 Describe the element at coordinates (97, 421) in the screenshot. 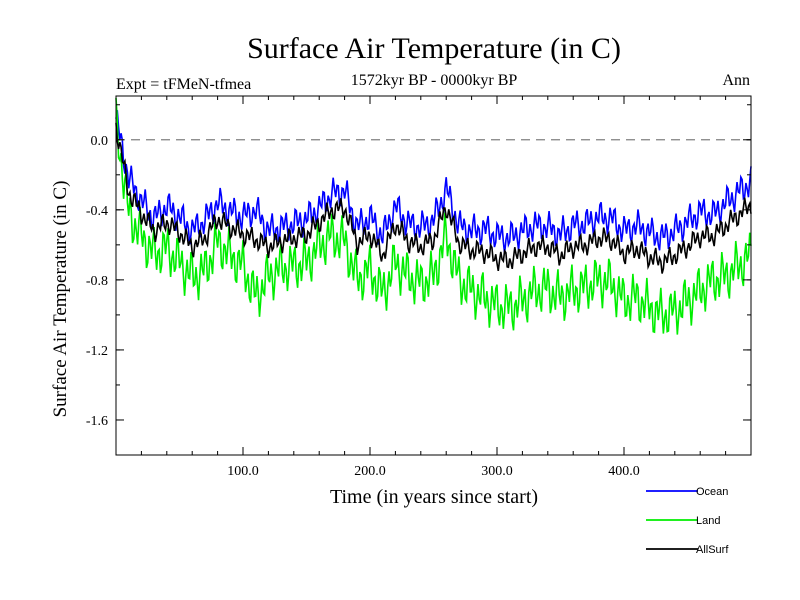

I see `y-tick-label: -1.6` at that location.